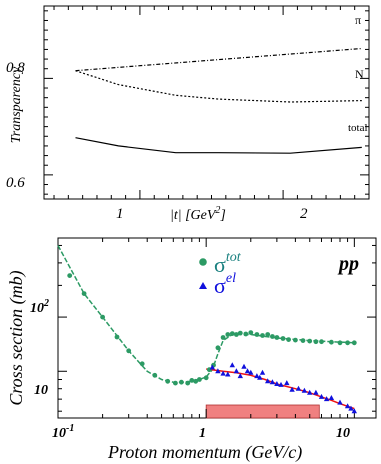  What do you see at coordinates (203, 285) in the screenshot?
I see `legend-marker-el` at bounding box center [203, 285].